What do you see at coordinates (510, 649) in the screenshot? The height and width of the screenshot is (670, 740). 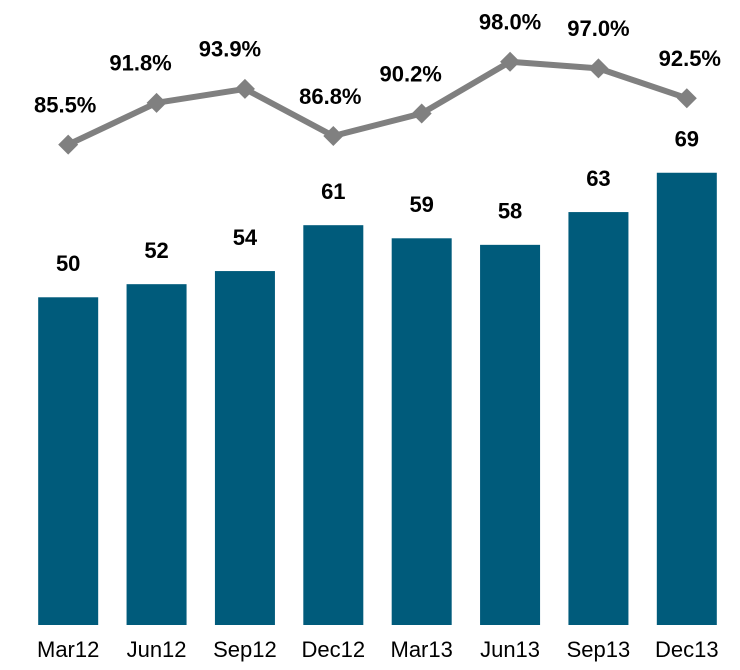 I see `x-tick-label: Jun13` at bounding box center [510, 649].